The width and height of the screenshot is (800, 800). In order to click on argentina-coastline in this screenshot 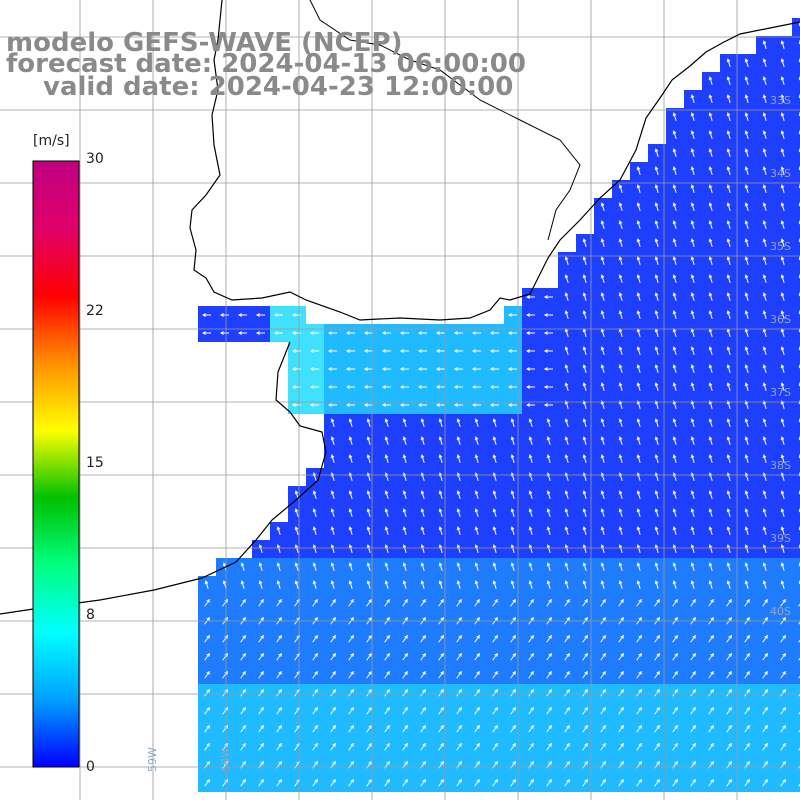, I will do `click(163, 478)`.